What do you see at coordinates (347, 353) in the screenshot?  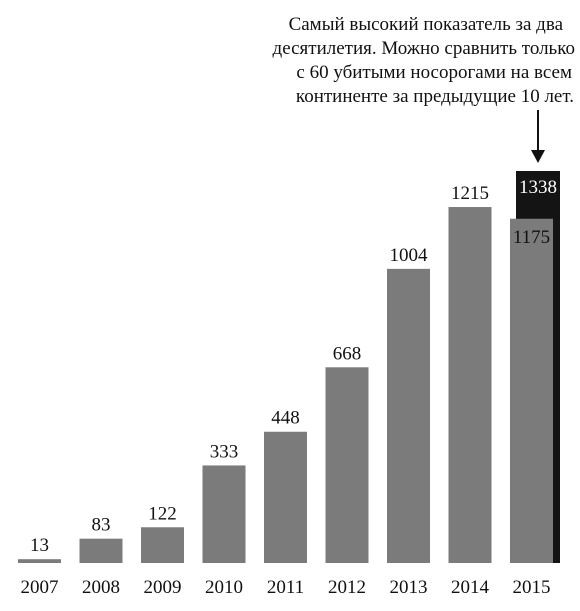 I see `value-label-2012: 668` at bounding box center [347, 353].